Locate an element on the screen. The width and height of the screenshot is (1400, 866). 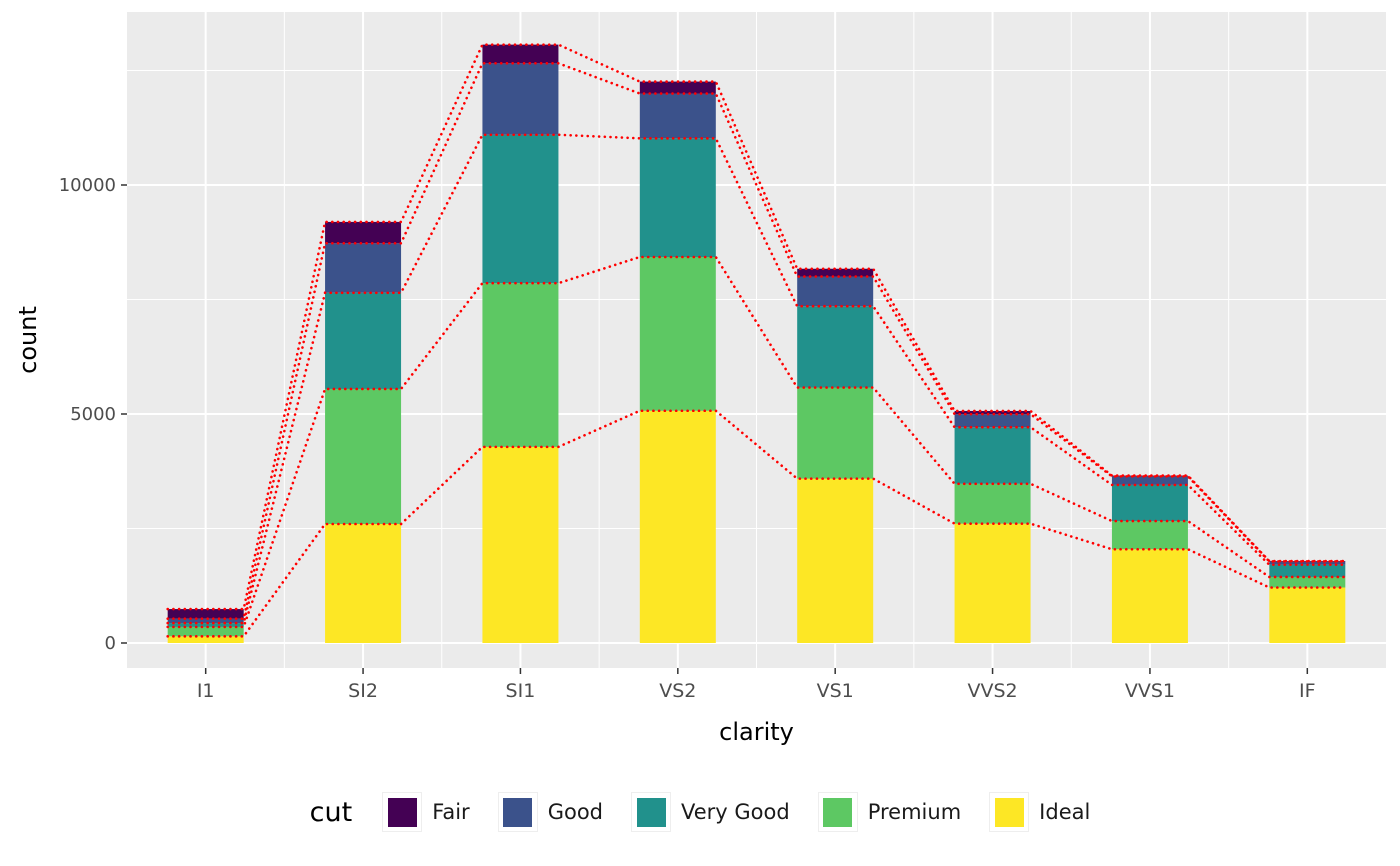
legend-label: Very Good is located at coordinates (735, 812).